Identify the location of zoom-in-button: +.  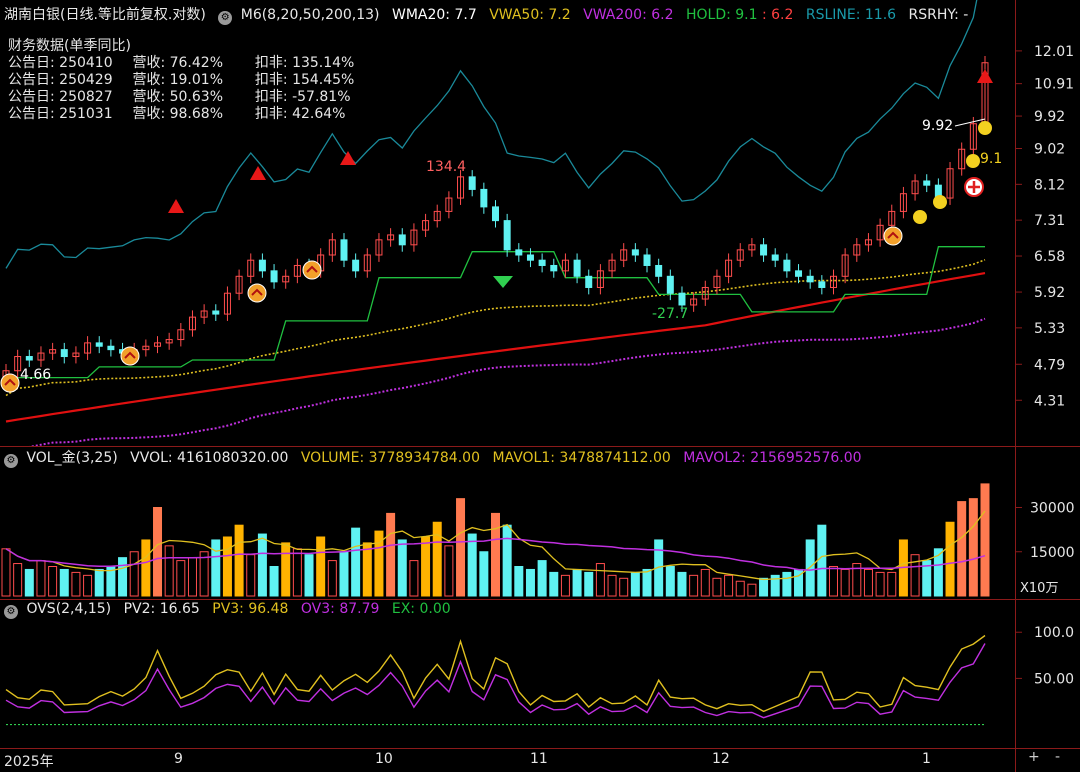
(1034, 757).